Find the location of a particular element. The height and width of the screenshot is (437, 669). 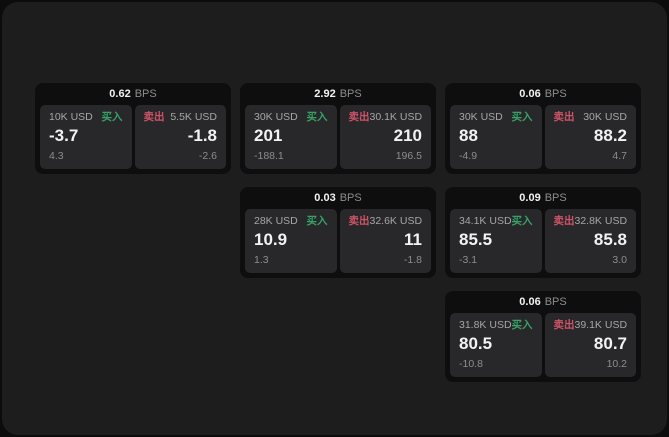

spread-value: 0.03 is located at coordinates (325, 197).